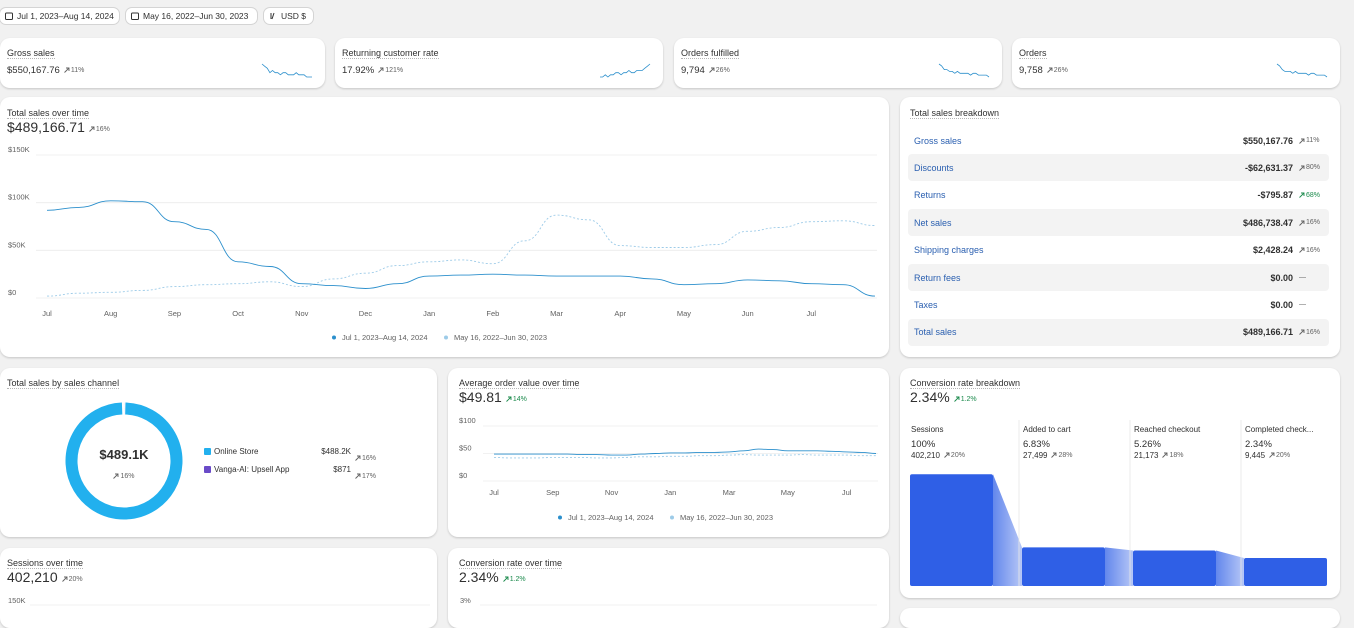 This screenshot has height=628, width=1354. I want to click on x-tick-label: Jun, so click(748, 313).